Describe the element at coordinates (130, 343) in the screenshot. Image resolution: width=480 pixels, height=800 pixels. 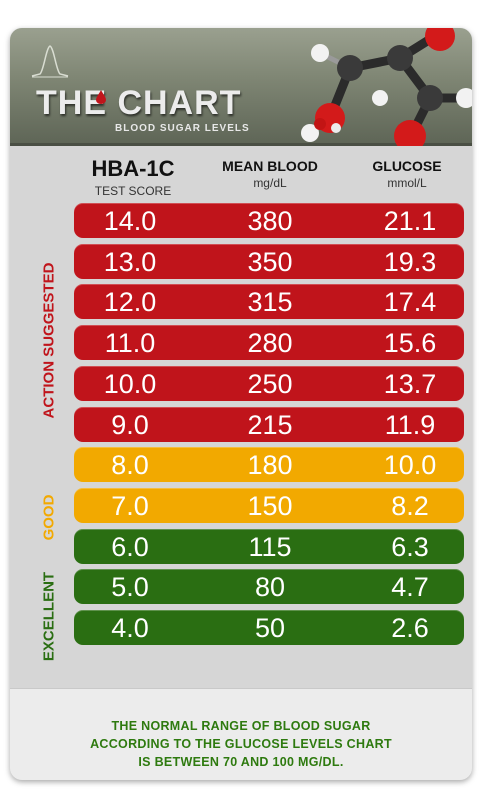
I see `hba1c-value: 11.0` at that location.